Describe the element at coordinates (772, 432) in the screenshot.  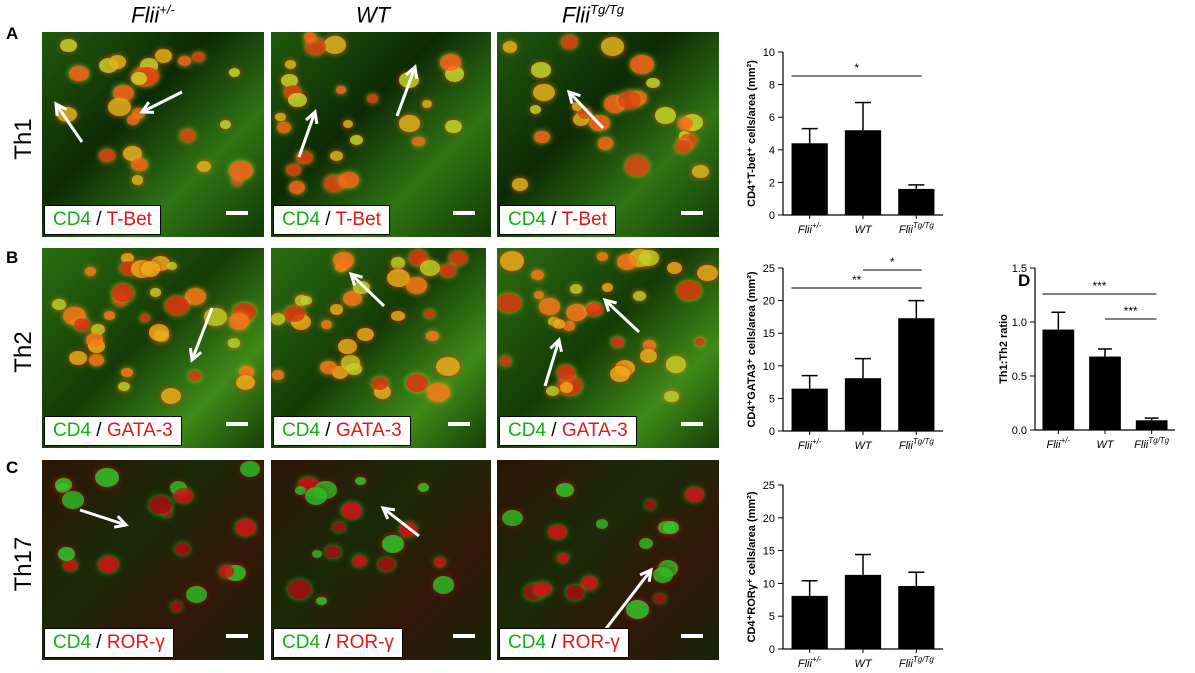
I see `y-tick-label: 0` at that location.